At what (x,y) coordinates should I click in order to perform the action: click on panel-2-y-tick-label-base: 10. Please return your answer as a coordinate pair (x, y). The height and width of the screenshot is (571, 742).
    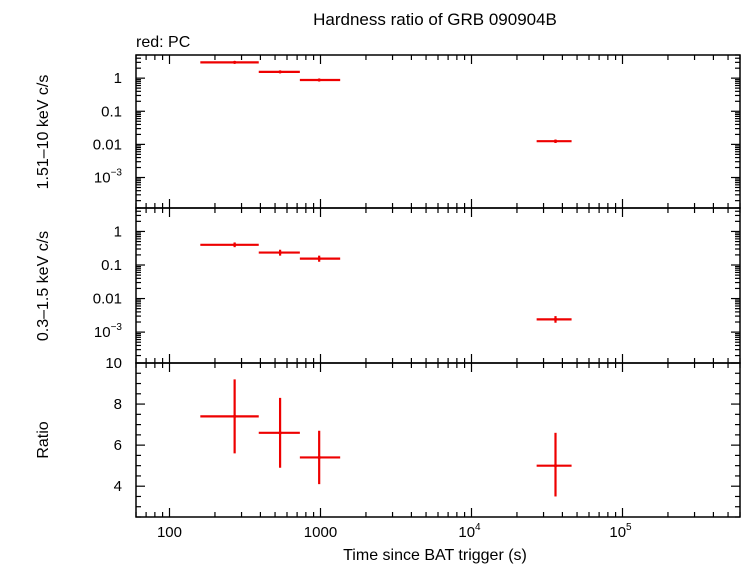
    Looking at the image, I should click on (102, 332).